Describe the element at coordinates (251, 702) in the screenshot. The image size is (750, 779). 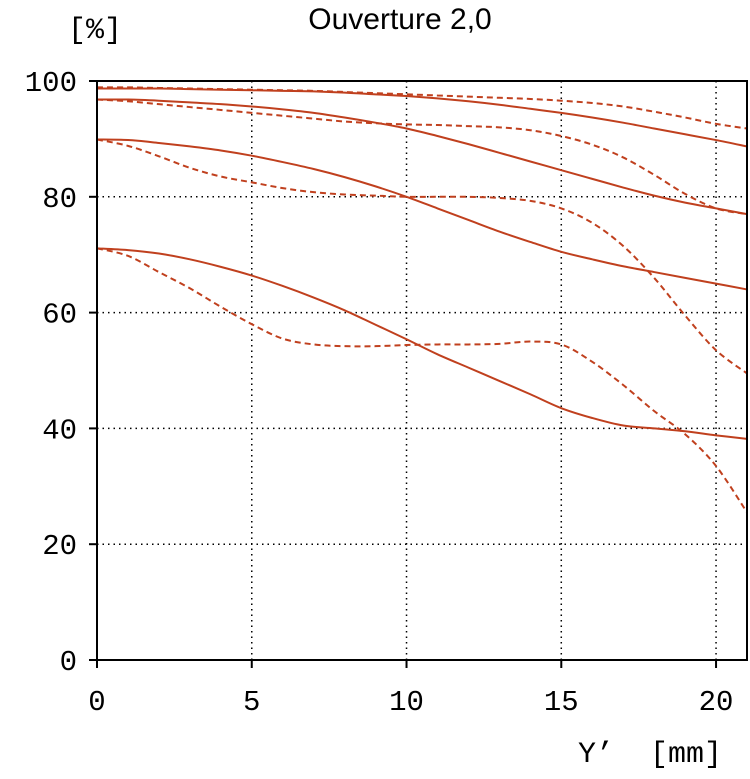
I see `x-tick-label: 5` at that location.